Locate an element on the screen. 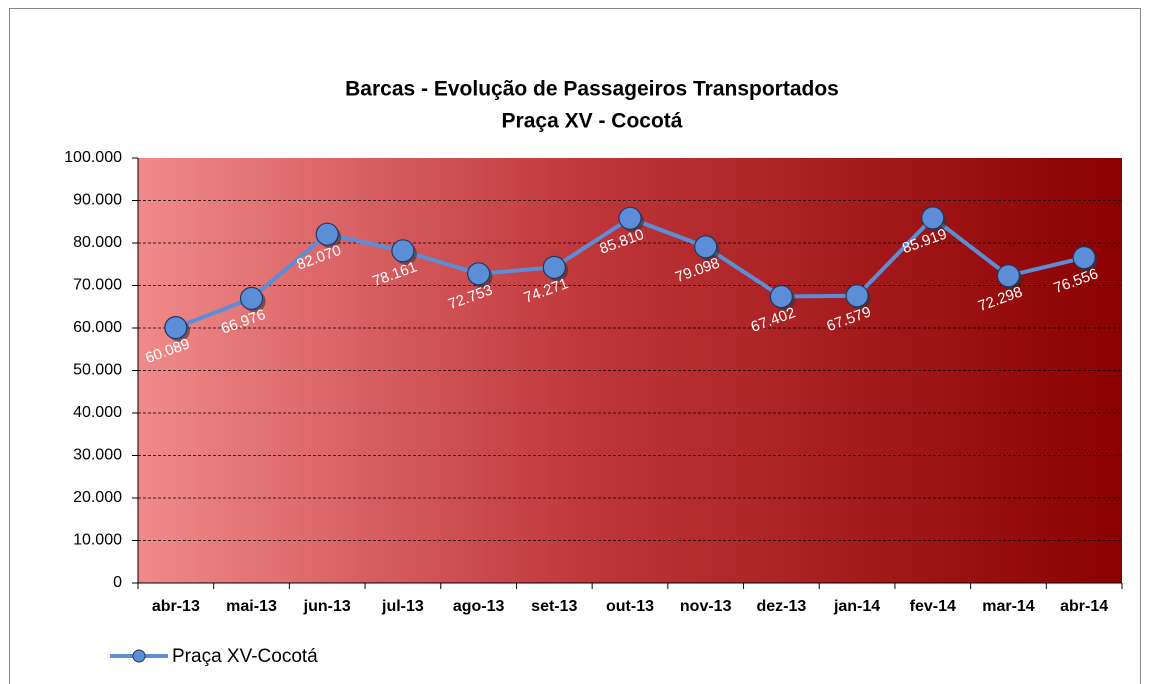 The width and height of the screenshot is (1149, 684). y-tick-label: 20.000 is located at coordinates (97, 497).